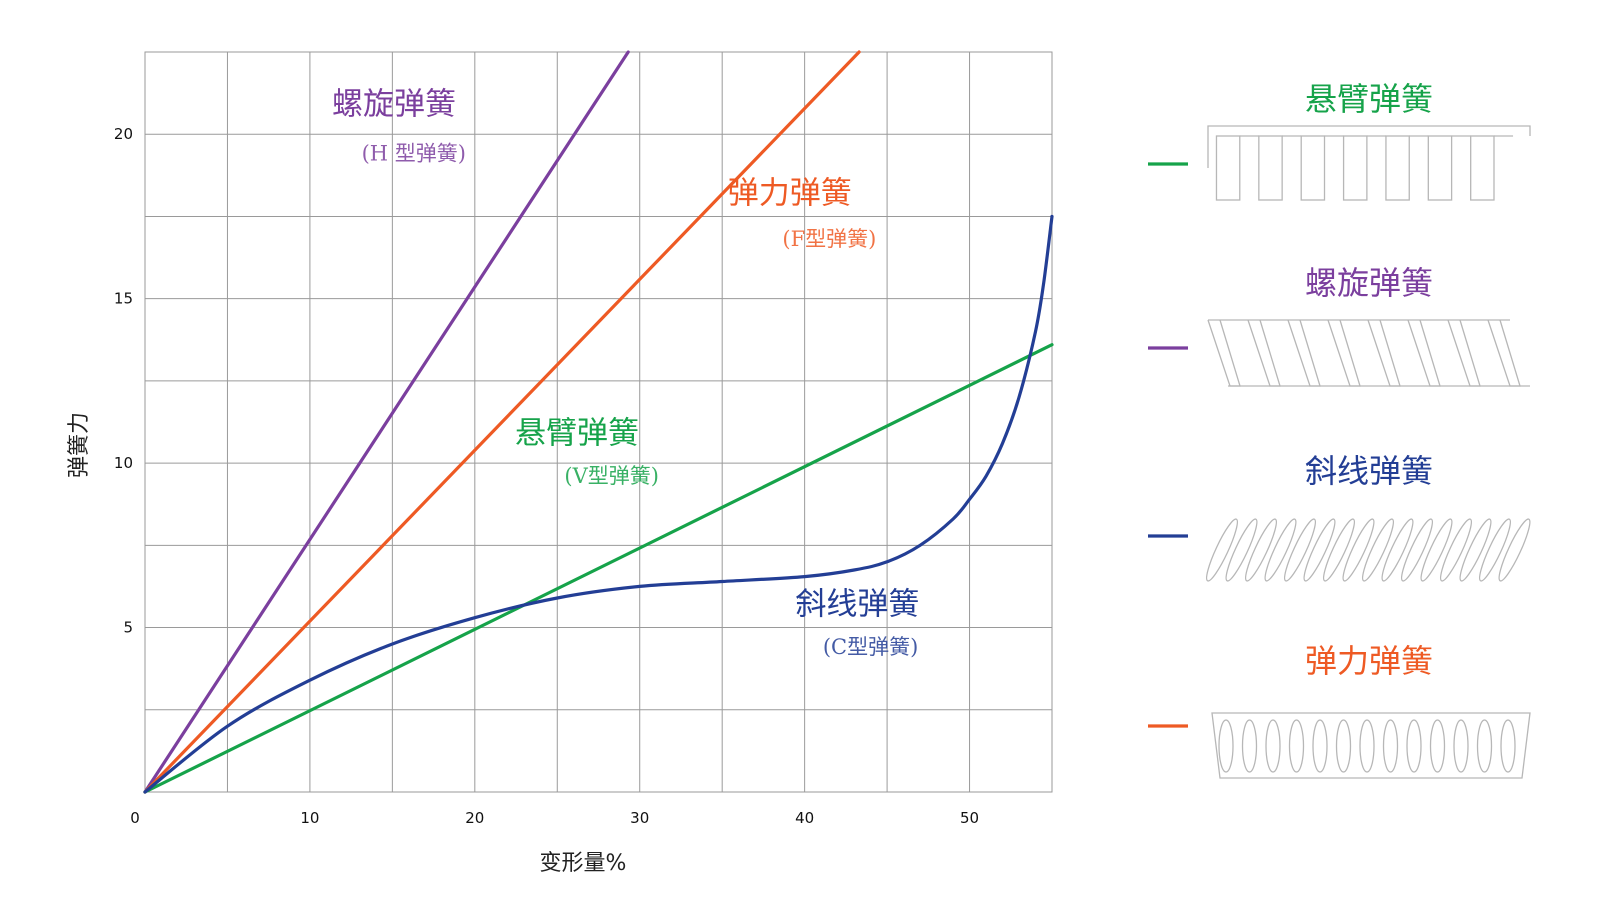 This screenshot has width=1600, height=900. I want to click on series-sublabel: (H 型弹簧), so click(414, 154).